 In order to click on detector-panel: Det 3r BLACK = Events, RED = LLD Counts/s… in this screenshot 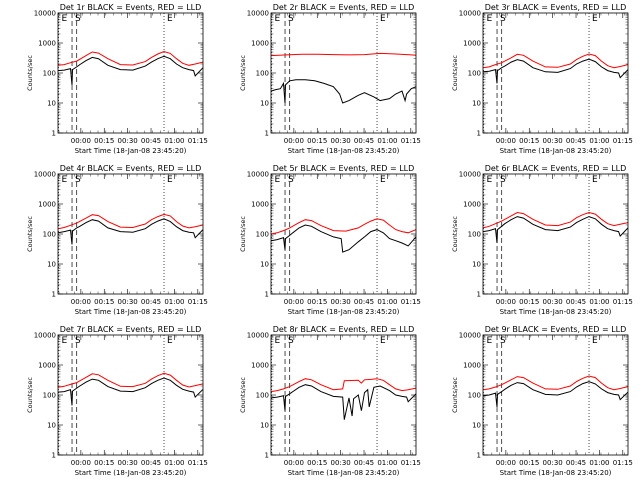, I will do `click(542, 79)`.